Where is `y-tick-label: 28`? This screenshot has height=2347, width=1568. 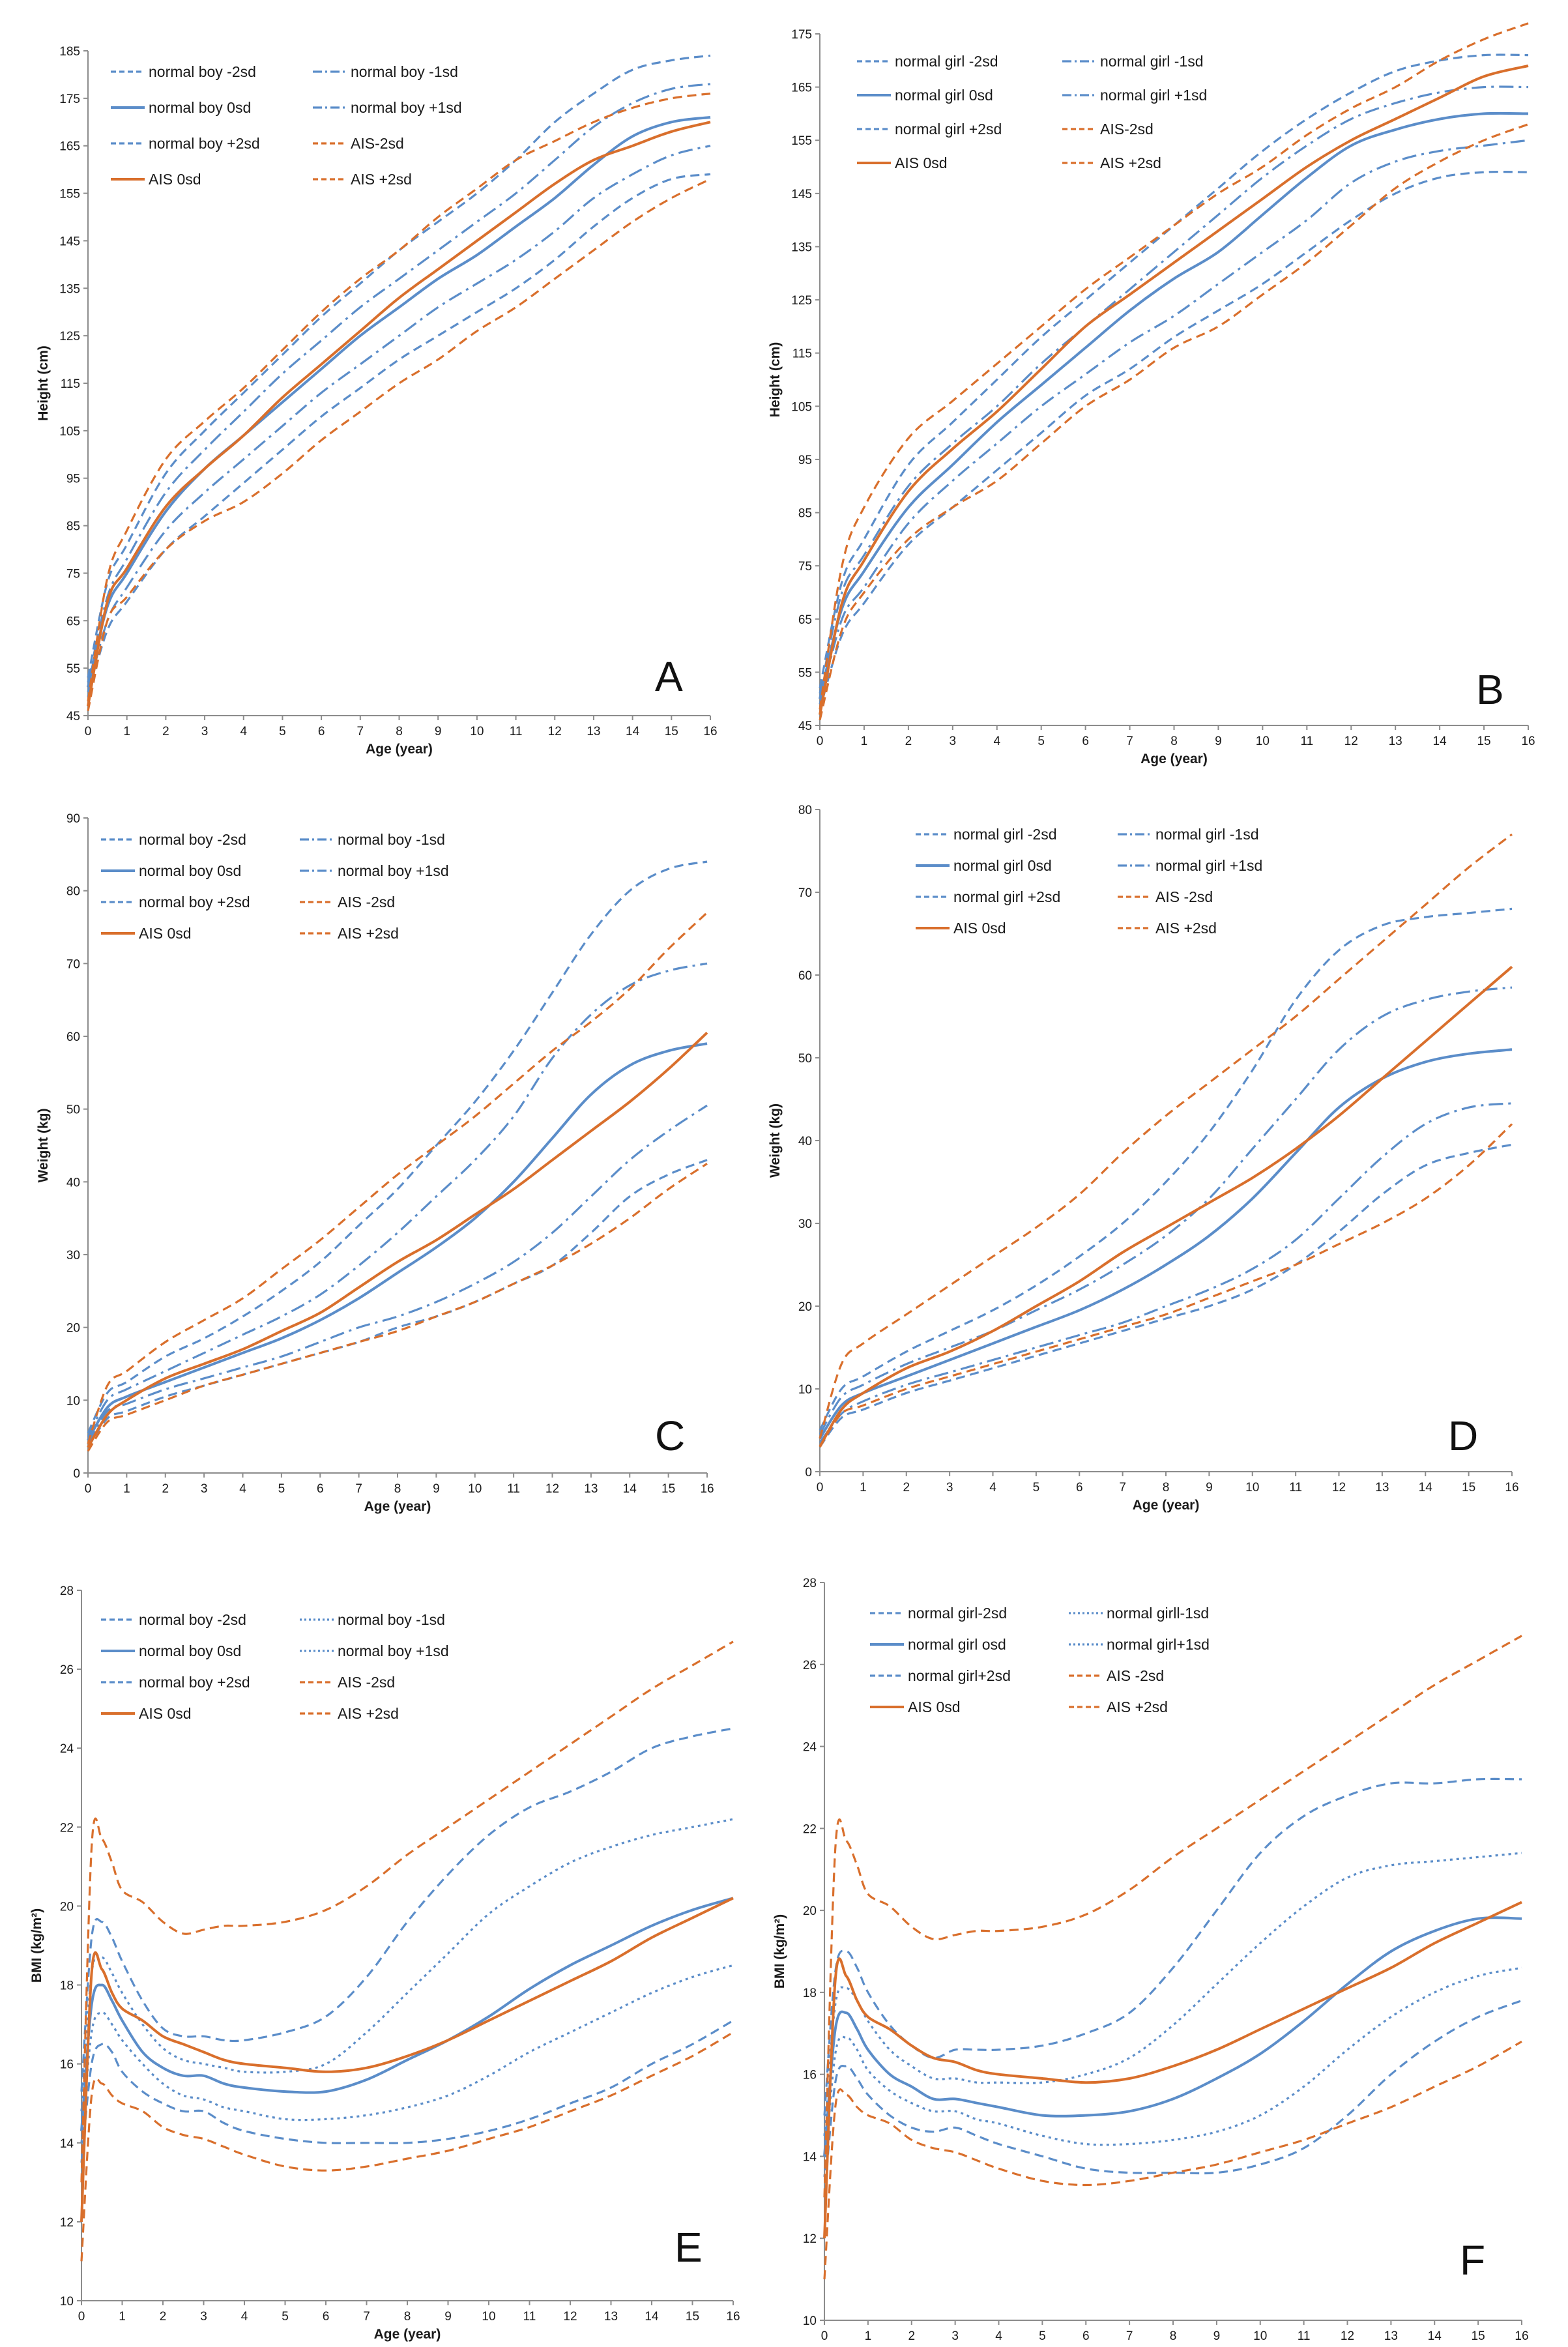 y-tick-label: 28 is located at coordinates (67, 1591).